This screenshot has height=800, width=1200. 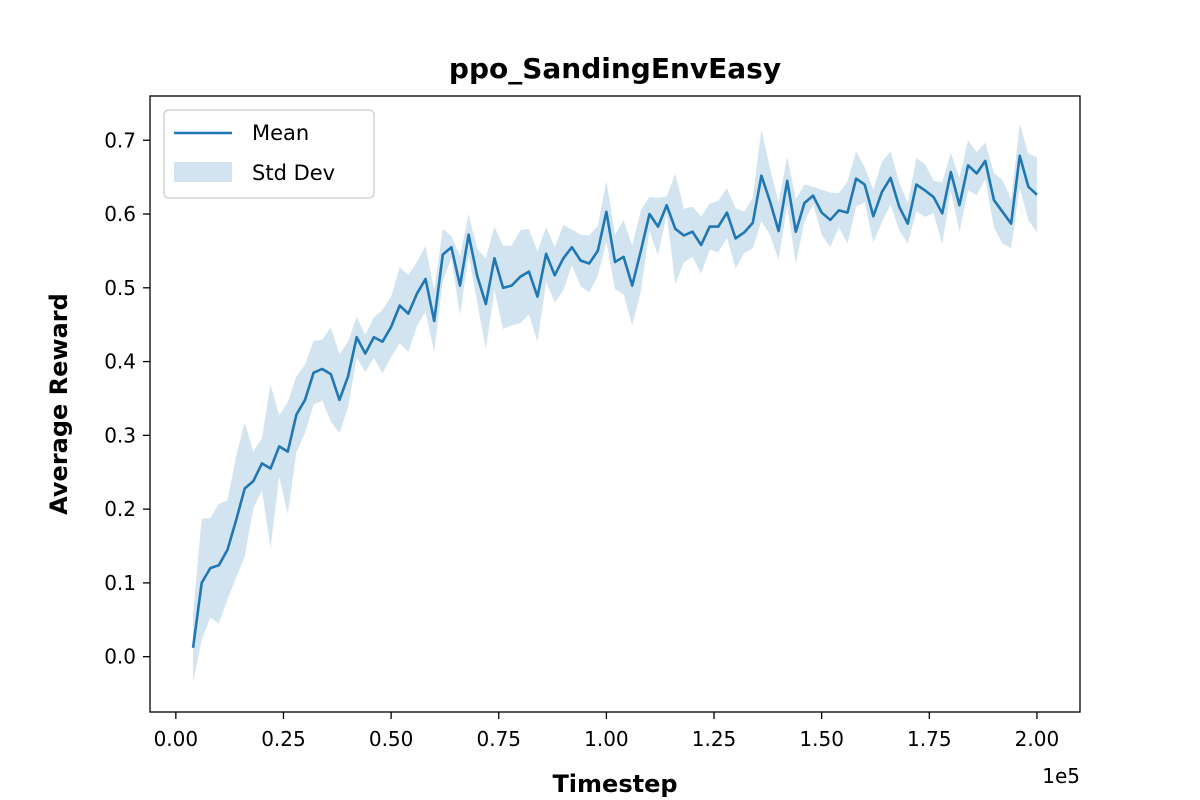 What do you see at coordinates (283, 739) in the screenshot?
I see `x-tick-label: 0.25` at bounding box center [283, 739].